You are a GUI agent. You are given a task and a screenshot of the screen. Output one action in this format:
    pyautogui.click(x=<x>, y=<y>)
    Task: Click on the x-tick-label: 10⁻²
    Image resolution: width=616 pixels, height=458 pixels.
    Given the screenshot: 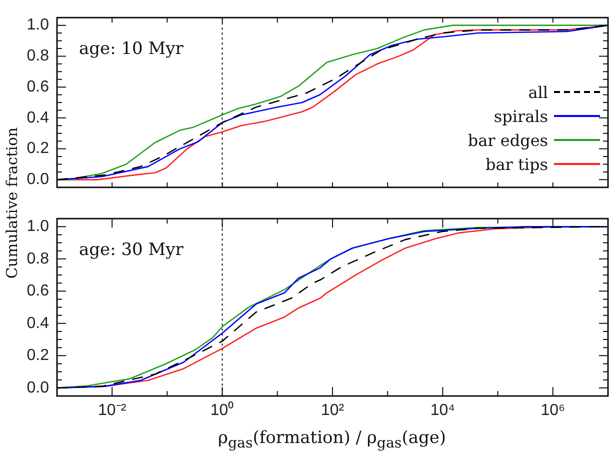 What is the action you would take?
    pyautogui.click(x=112, y=411)
    